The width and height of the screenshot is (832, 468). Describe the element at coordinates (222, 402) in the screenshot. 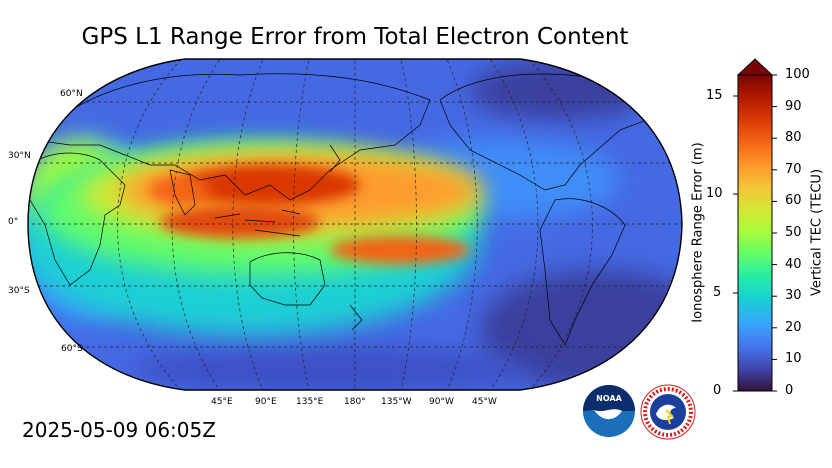

I see `lon-label-45e: 45°E` at that location.